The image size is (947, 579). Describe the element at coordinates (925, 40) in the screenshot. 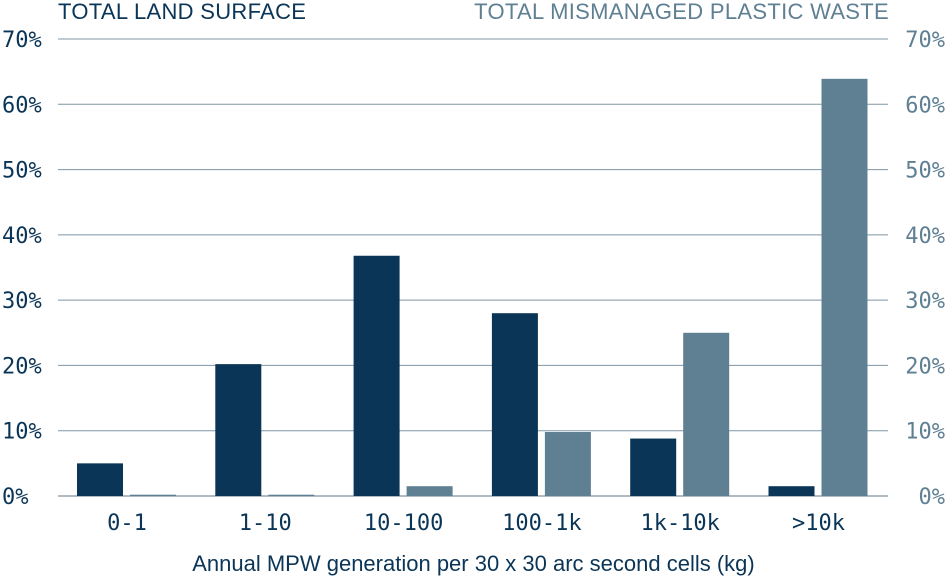

I see `y-tick-label-right: 70%` at that location.